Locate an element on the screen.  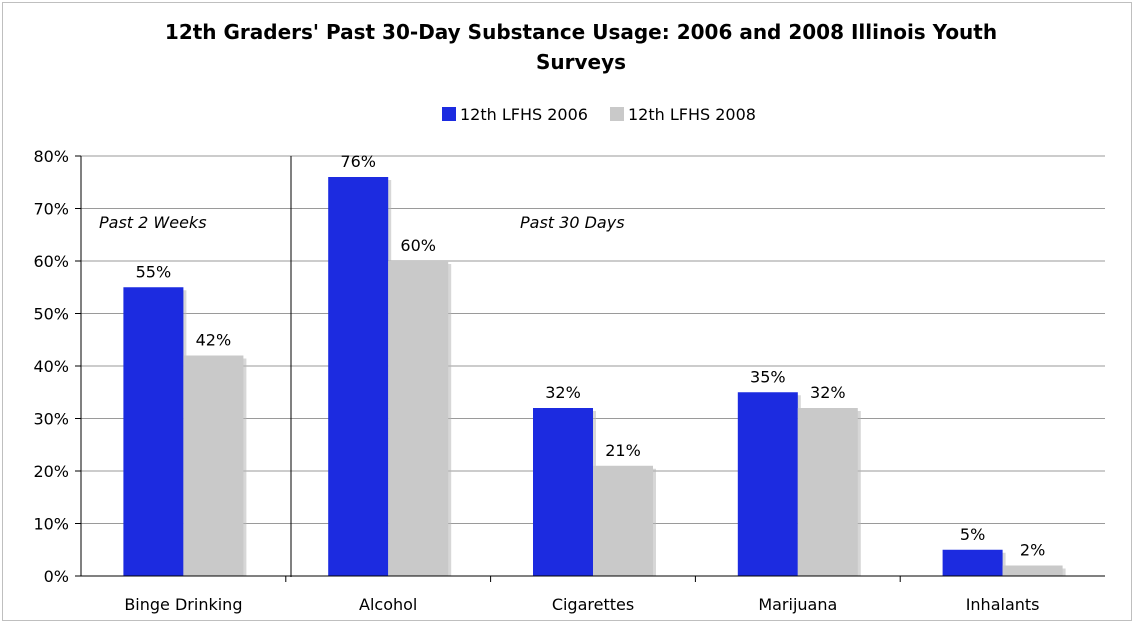
data-label: 5% is located at coordinates (972, 534).